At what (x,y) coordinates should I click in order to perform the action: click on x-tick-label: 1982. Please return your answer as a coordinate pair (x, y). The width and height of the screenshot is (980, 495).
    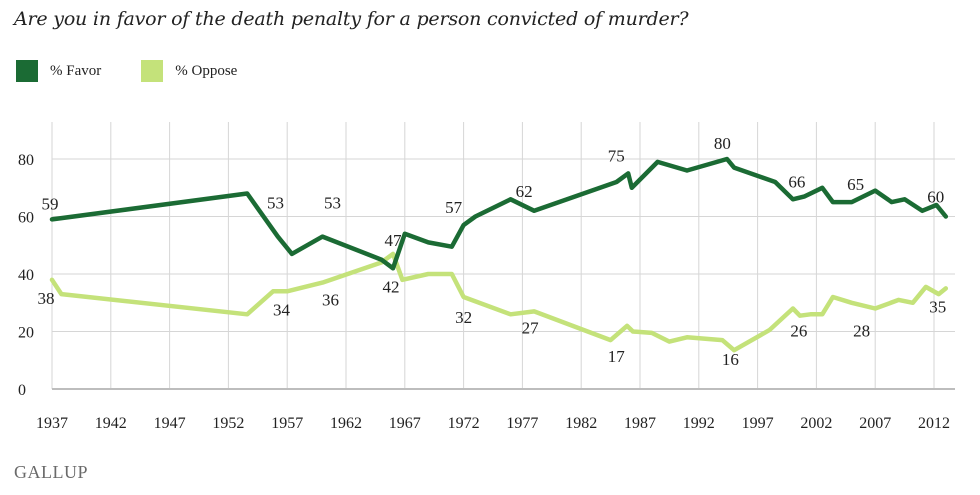
    Looking at the image, I should click on (581, 423).